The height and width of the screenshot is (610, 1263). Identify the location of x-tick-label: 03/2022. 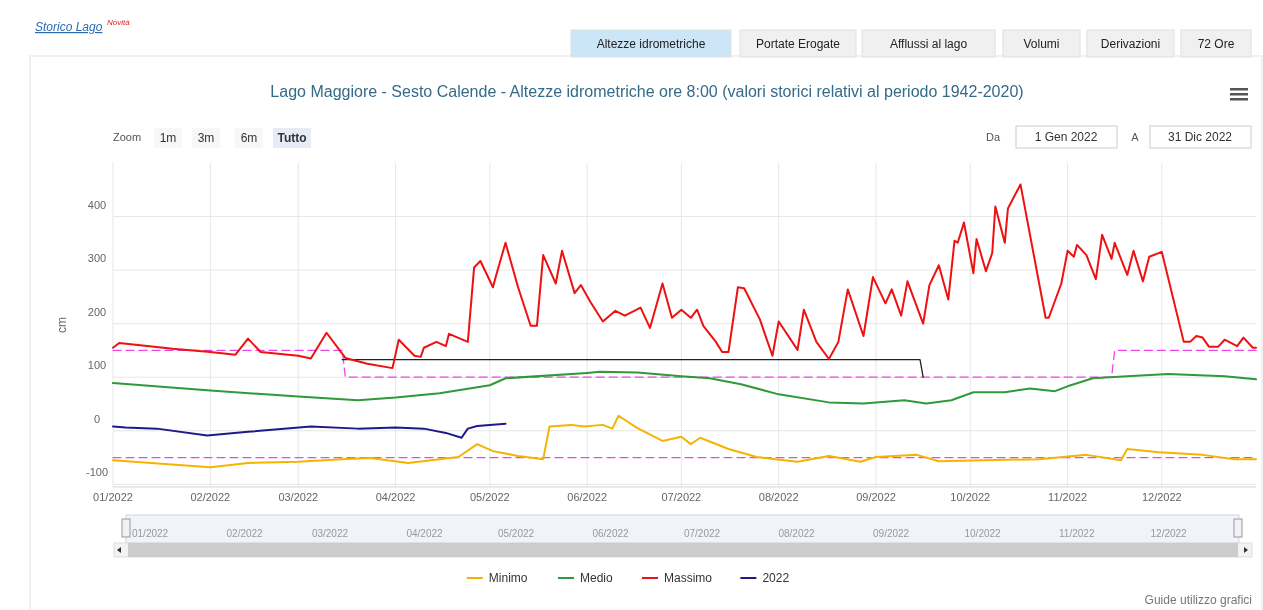
(298, 497).